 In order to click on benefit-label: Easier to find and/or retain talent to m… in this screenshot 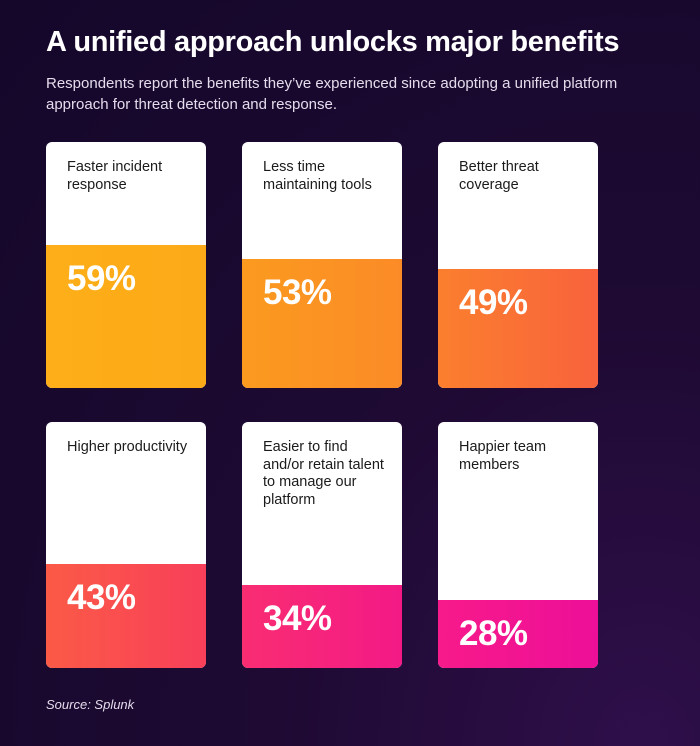, I will do `click(323, 473)`.